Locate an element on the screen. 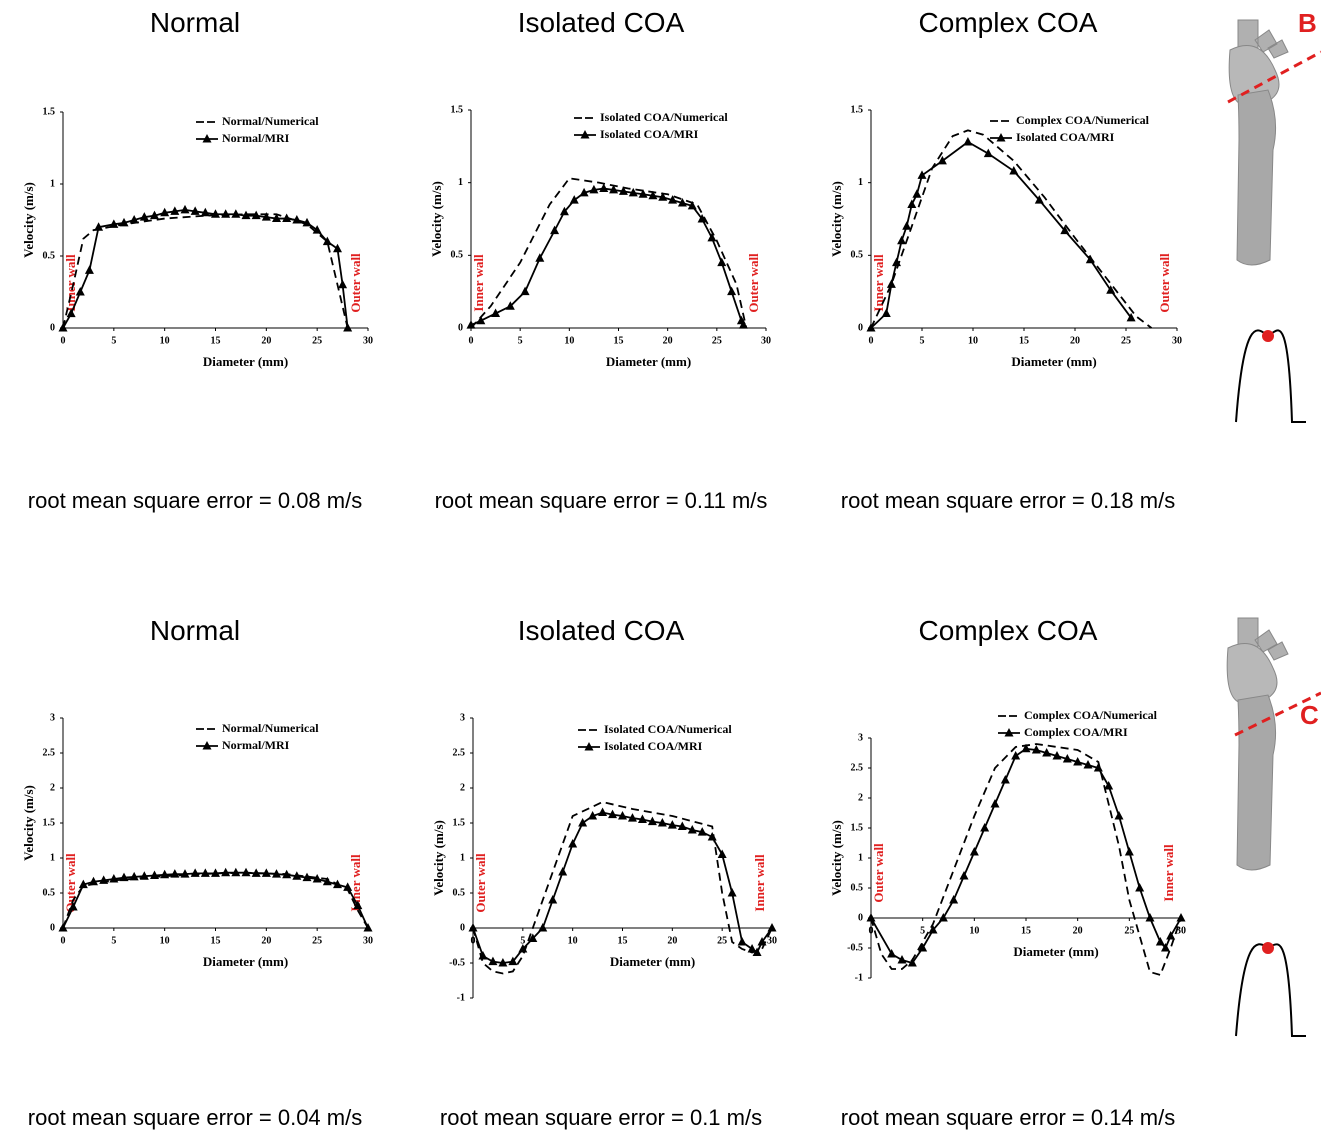  y-tick-label: 0 is located at coordinates (860, 917).